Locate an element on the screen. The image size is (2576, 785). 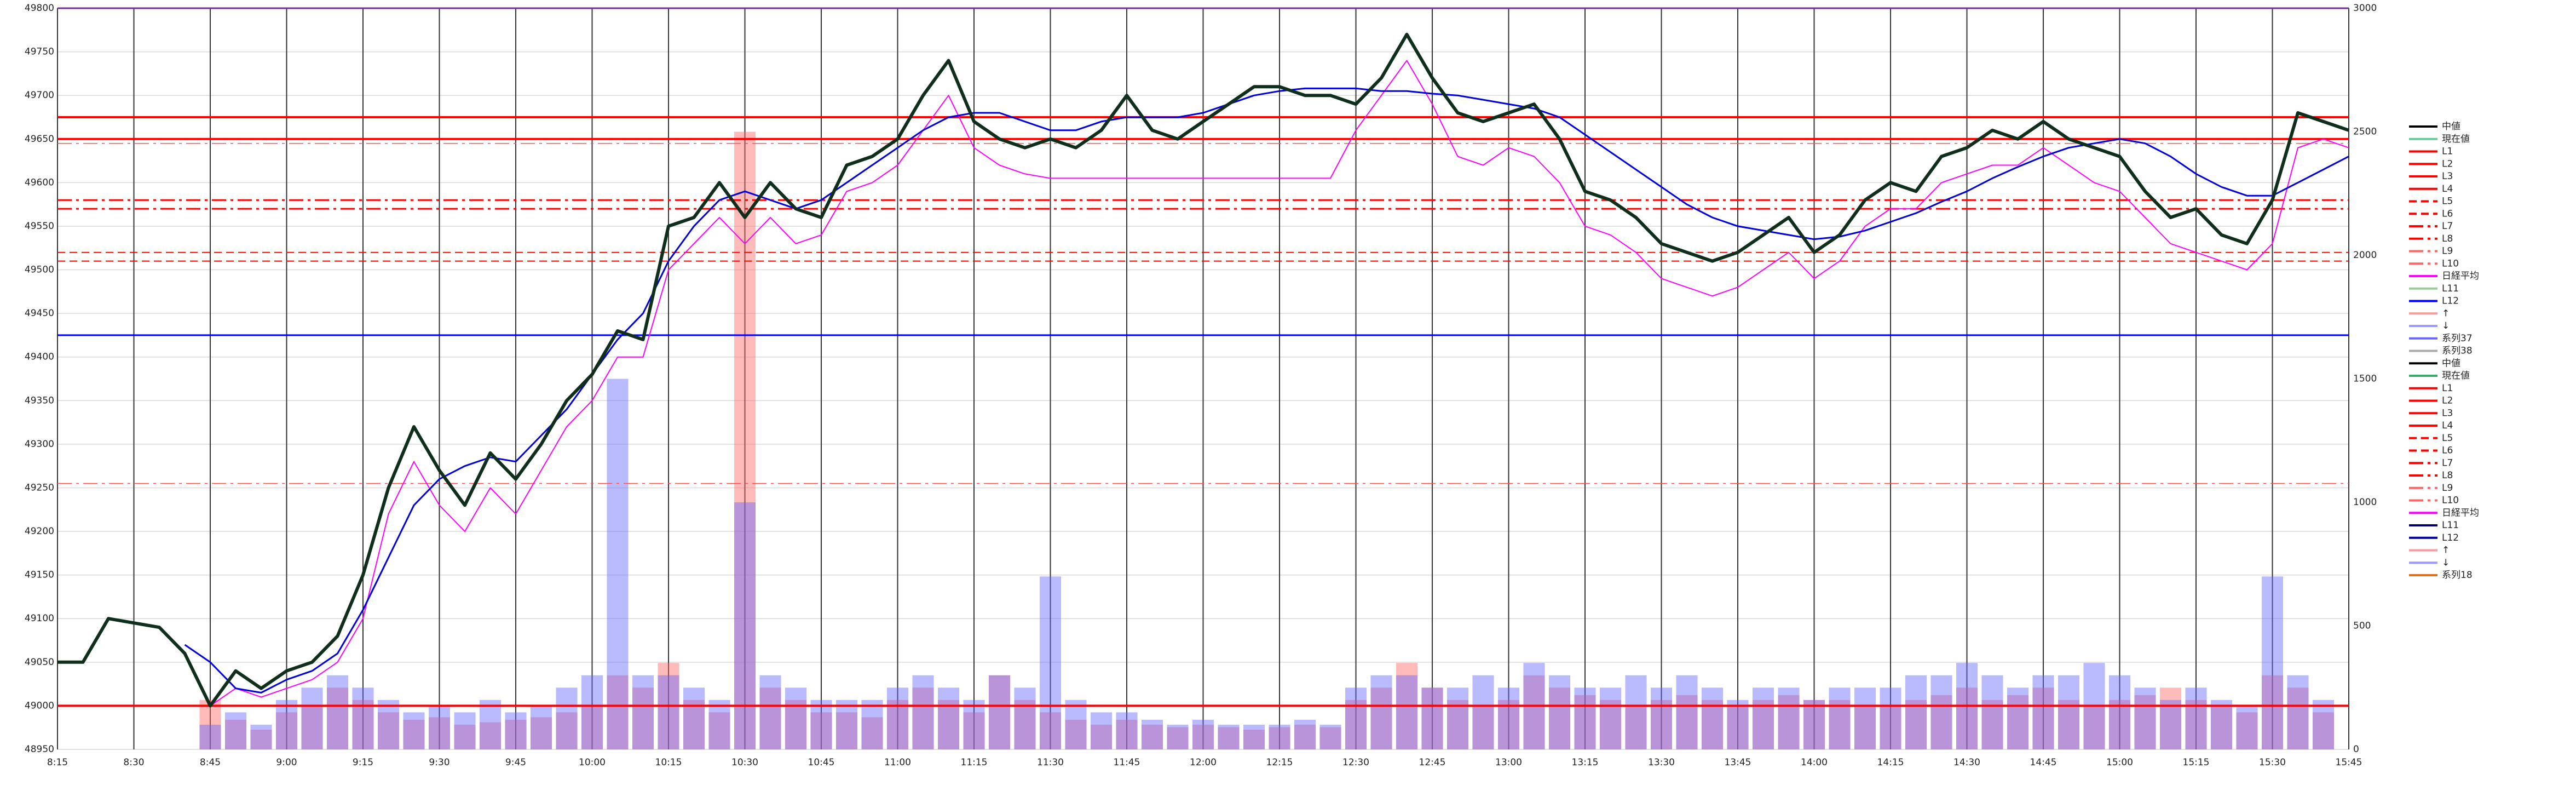
legend-label: 中値 is located at coordinates (2451, 127).